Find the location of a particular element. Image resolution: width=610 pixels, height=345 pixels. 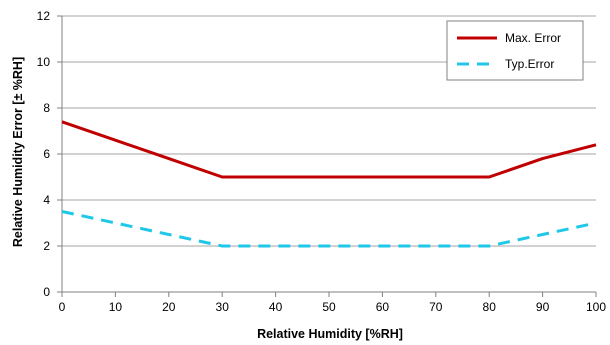

x-axis-title: Relative Humidity [%RH] is located at coordinates (330, 334).